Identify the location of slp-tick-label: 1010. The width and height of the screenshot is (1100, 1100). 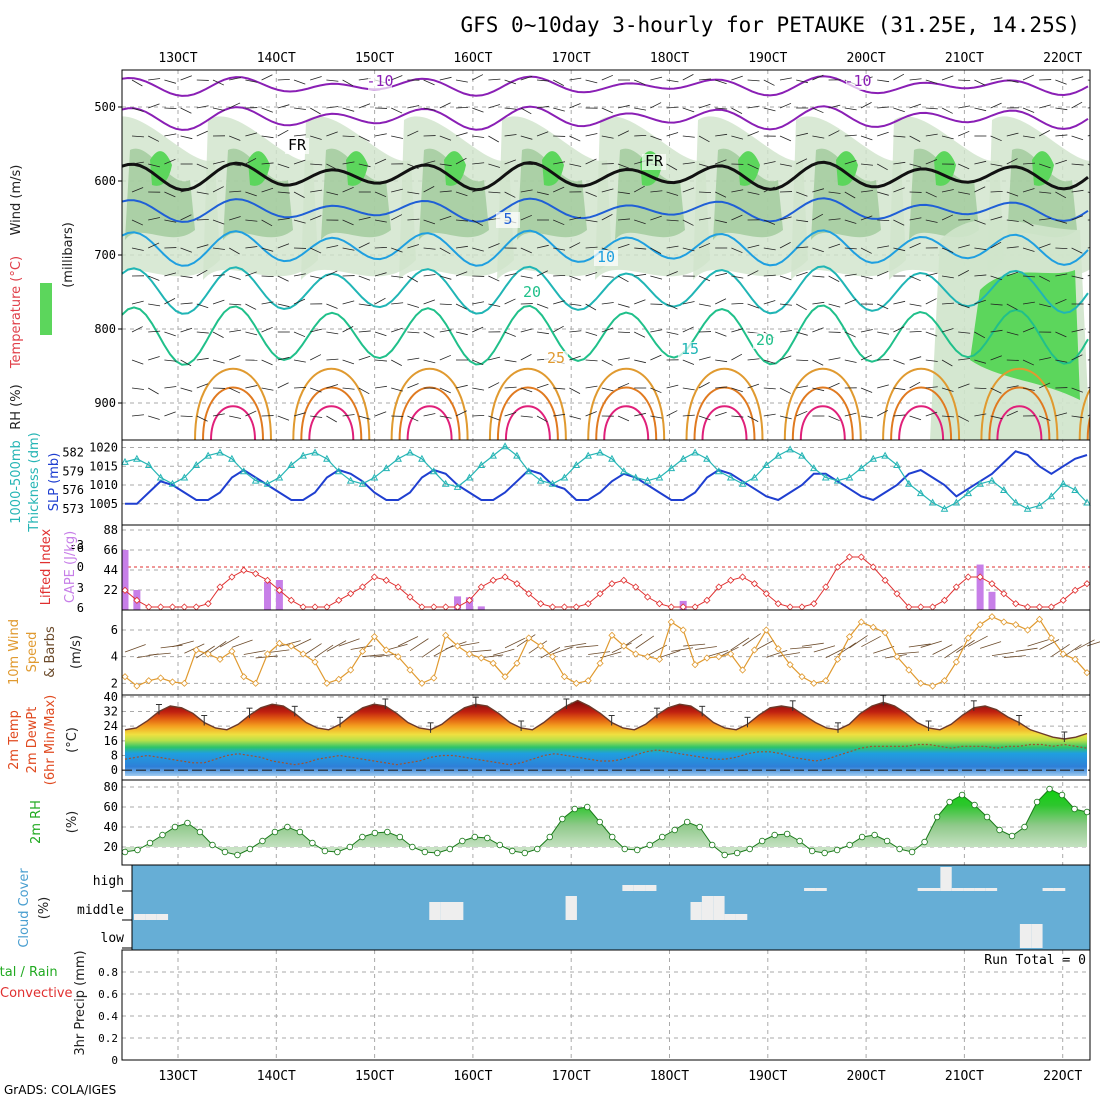
(103, 485).